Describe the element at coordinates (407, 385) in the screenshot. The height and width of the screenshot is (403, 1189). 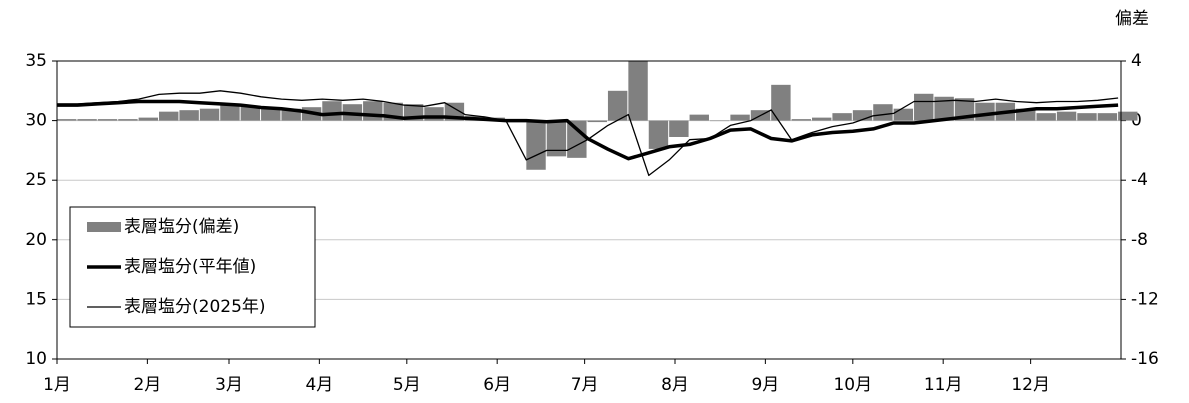
I see `x-tick-label: 5月` at that location.